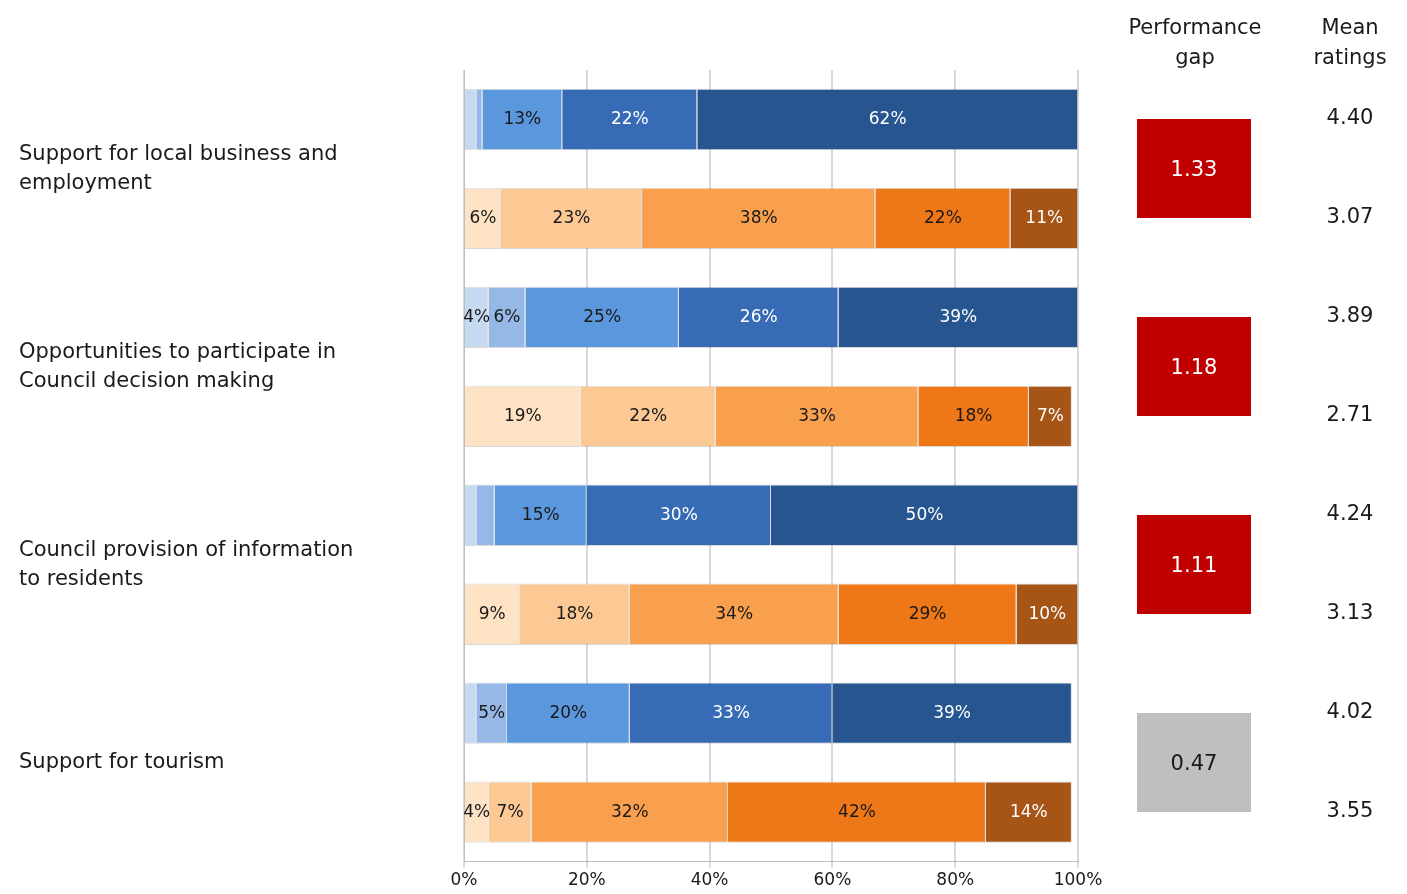 Image resolution: width=1407 pixels, height=894 pixels. I want to click on text: 1.18, so click(1194, 367).